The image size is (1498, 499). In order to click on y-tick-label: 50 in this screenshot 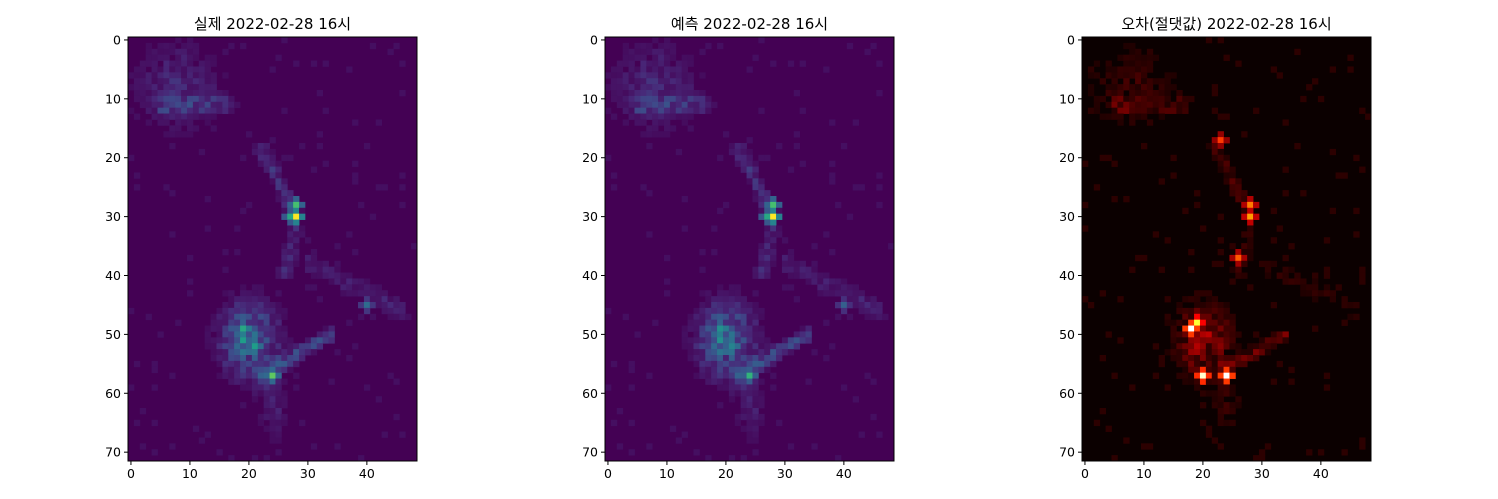, I will do `click(1067, 334)`.